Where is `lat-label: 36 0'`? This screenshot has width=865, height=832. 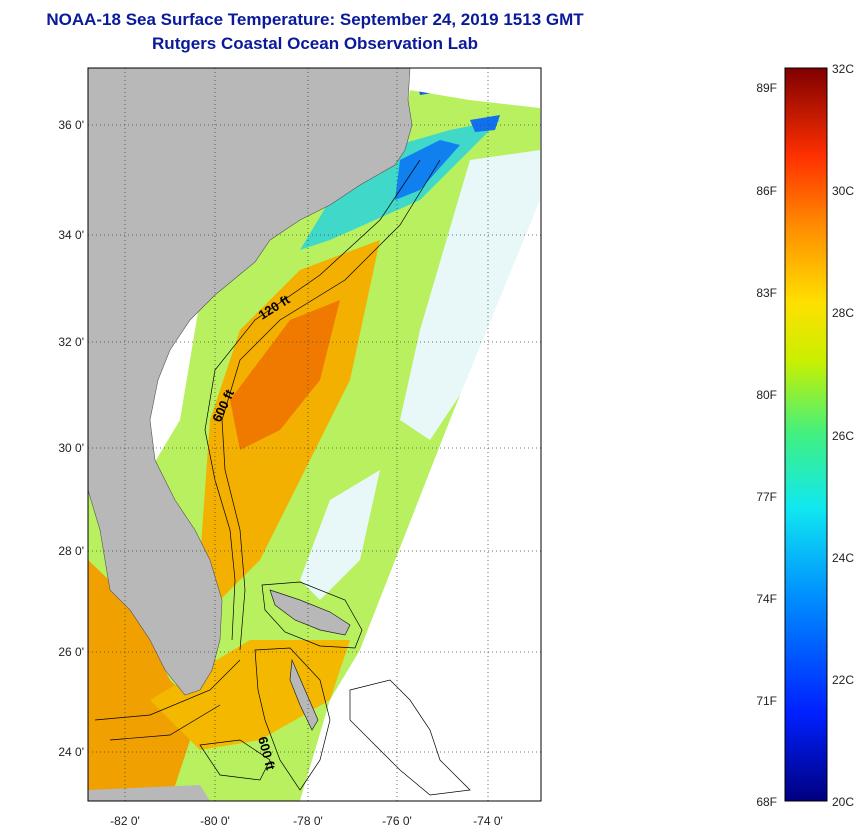 lat-label: 36 0' is located at coordinates (71, 125).